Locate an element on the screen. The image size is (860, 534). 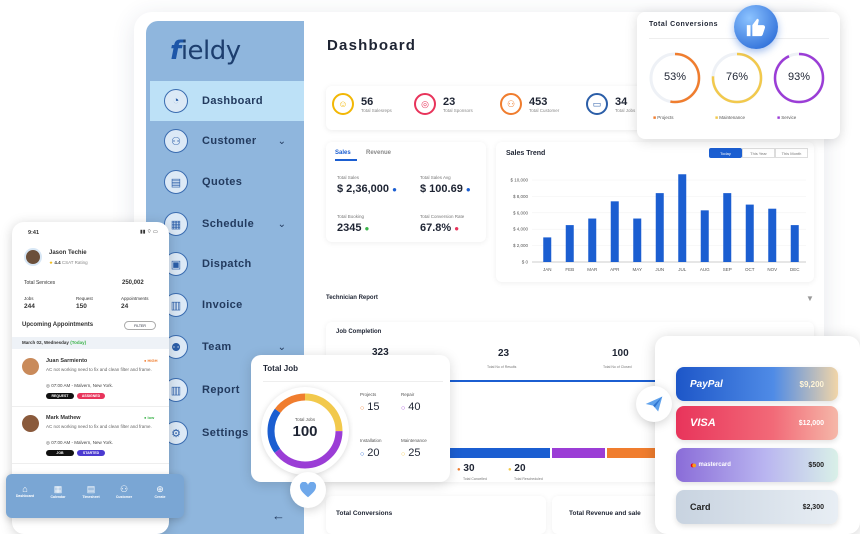
y-tick-label: $ 6,000 is located at coordinates (521, 212).